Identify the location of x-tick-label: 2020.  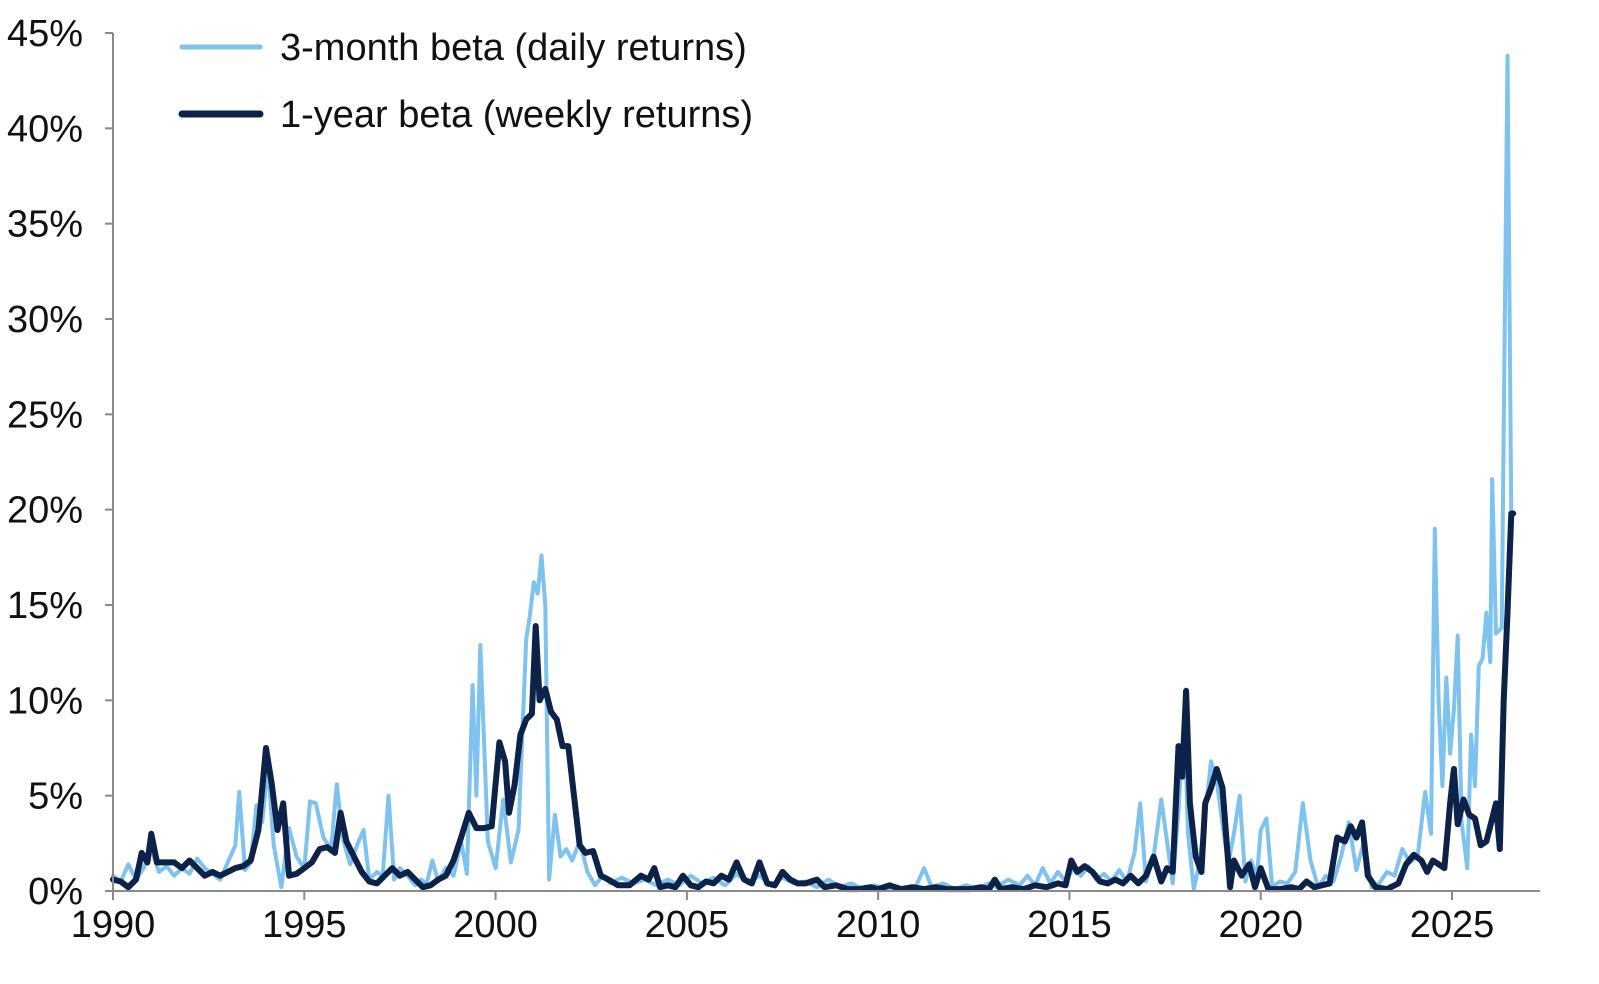
(1260, 925).